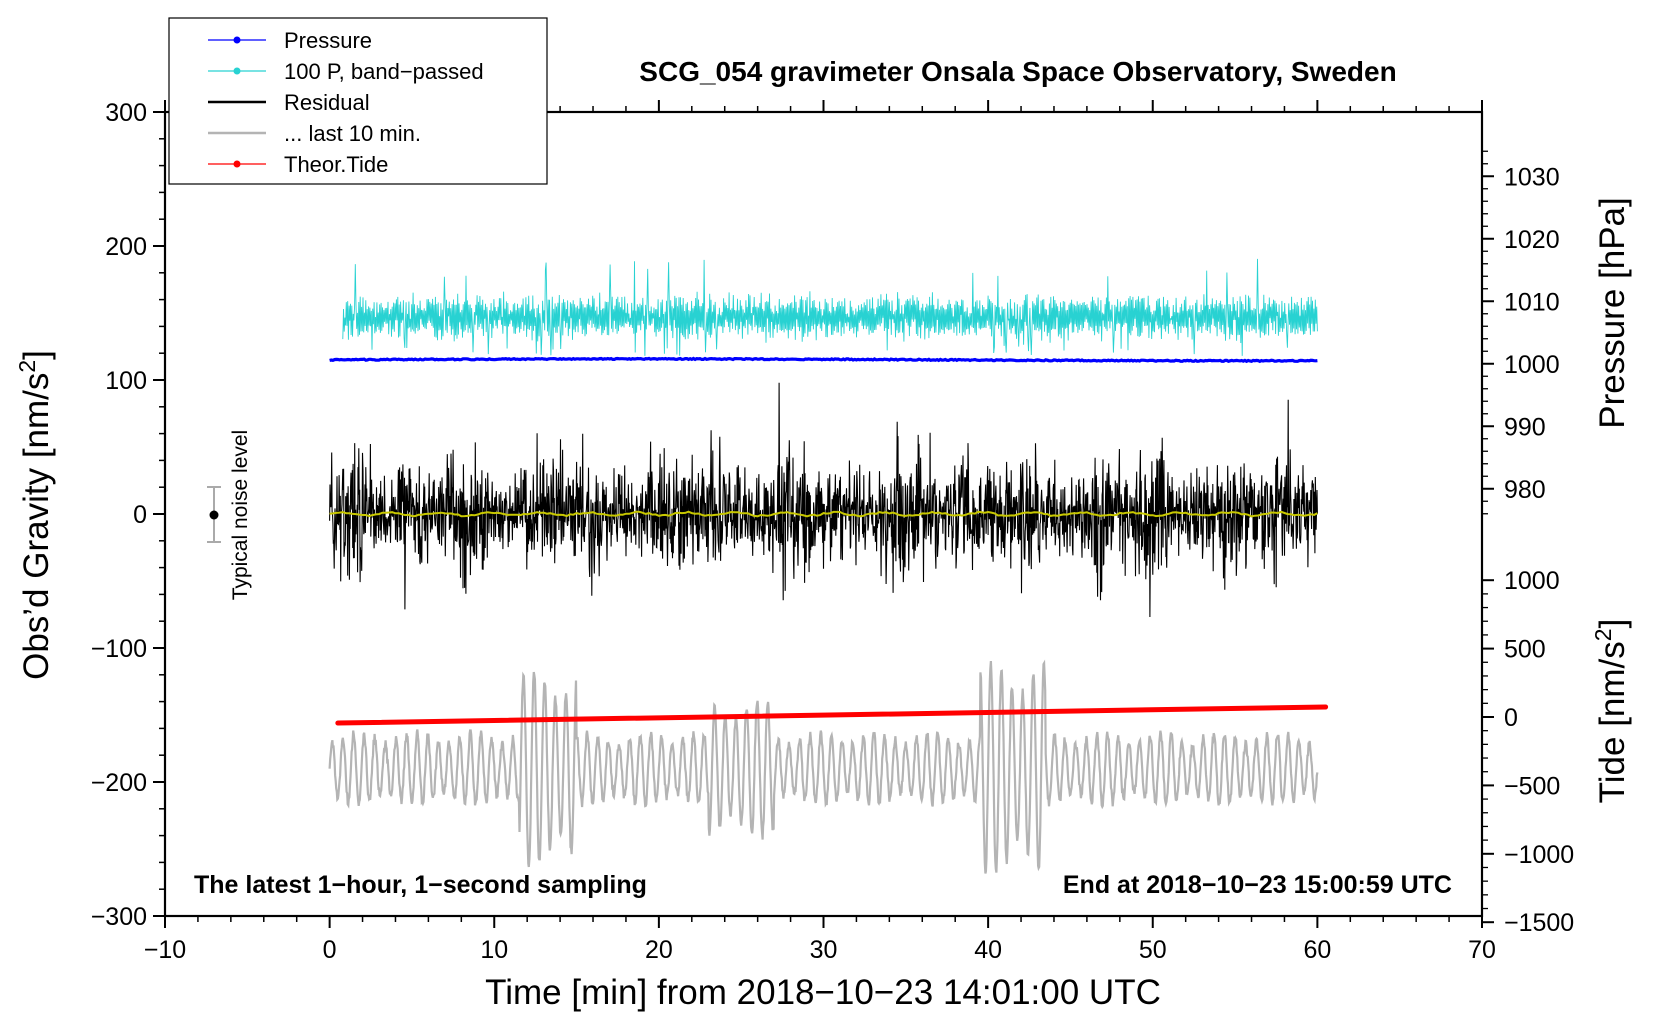  I want to click on right-note: End at 2018−10−23 15:00:59 UTC, so click(1257, 885).